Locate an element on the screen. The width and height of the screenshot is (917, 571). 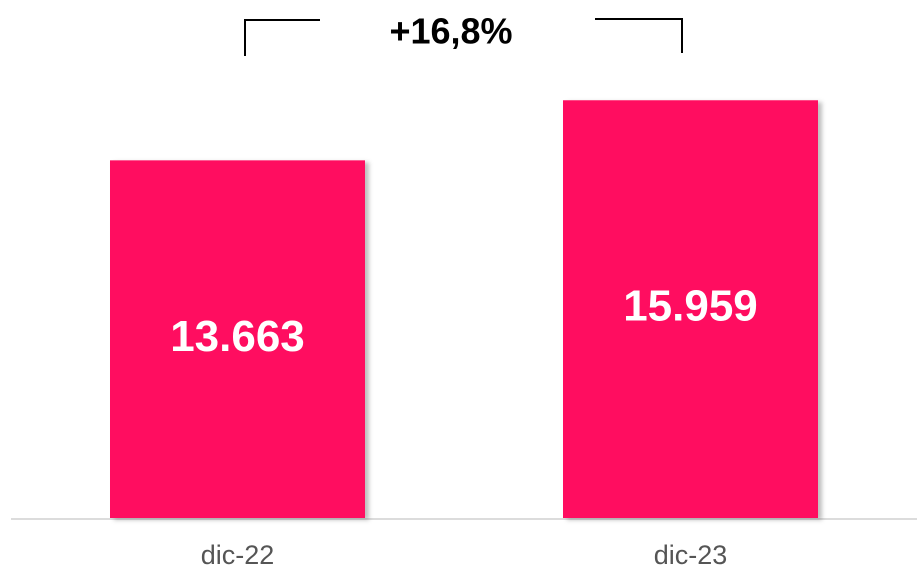
bracket-right is located at coordinates (639, 35).